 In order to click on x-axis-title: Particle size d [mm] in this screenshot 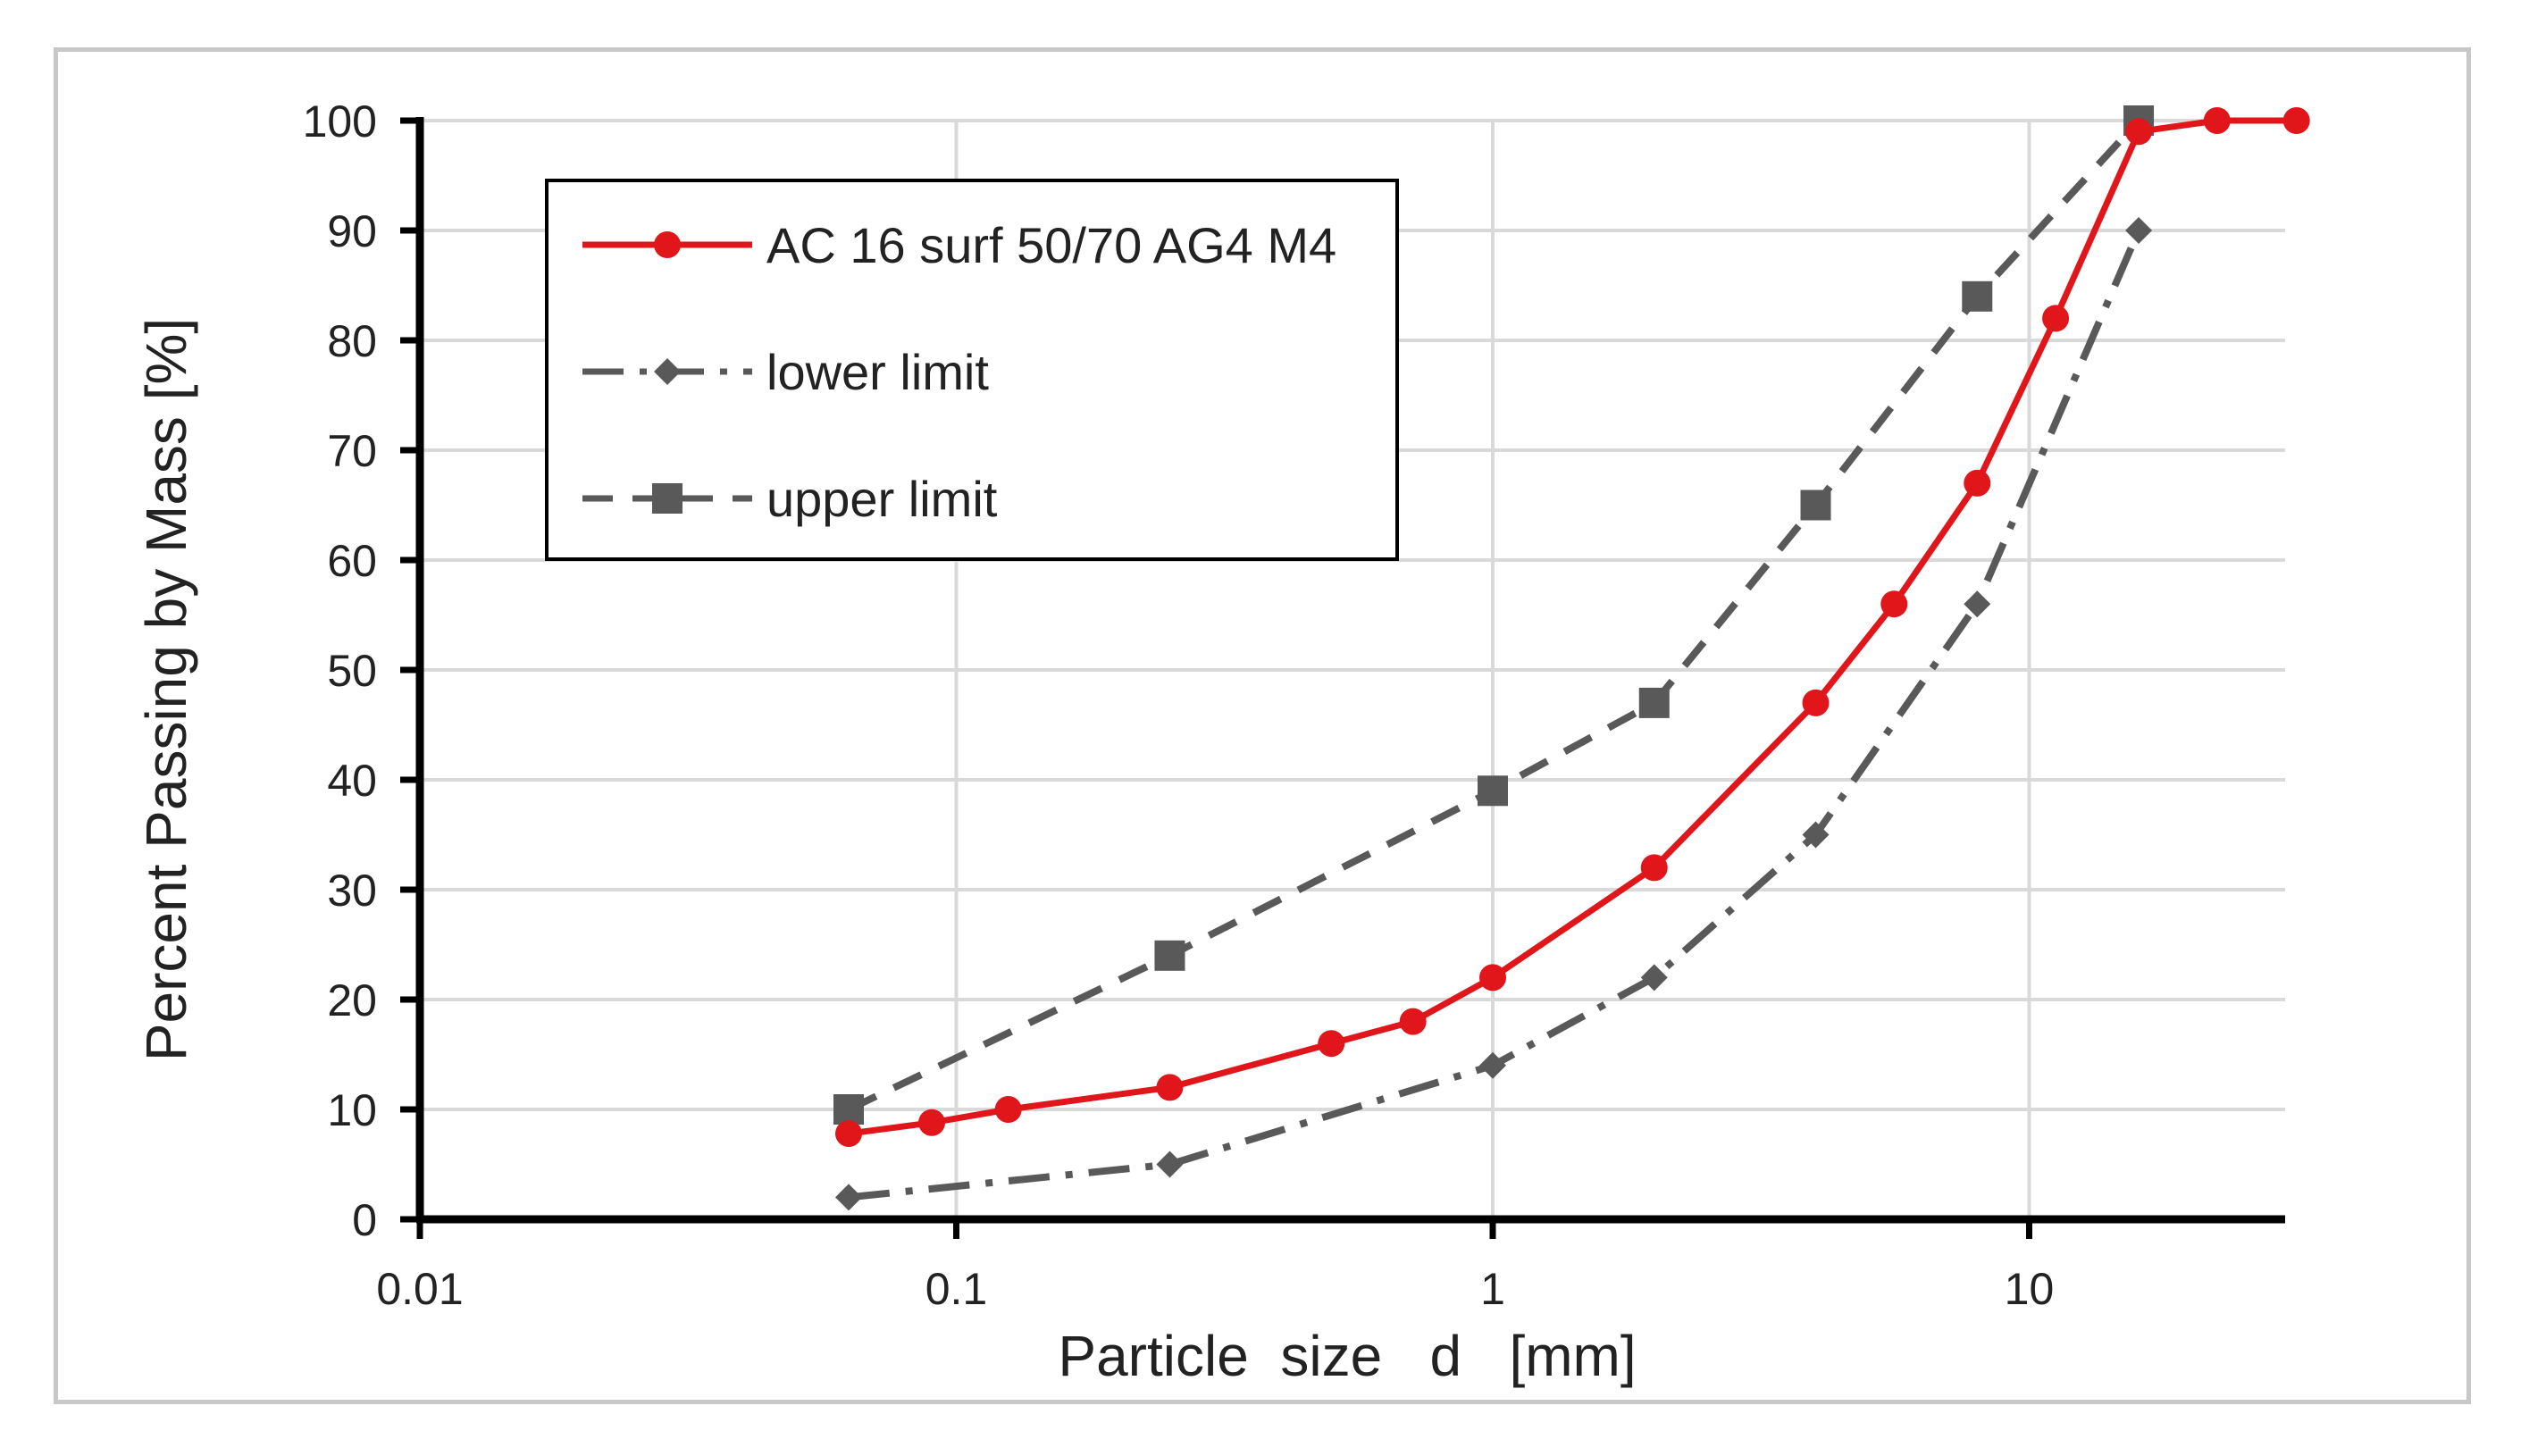, I will do `click(1347, 1356)`.